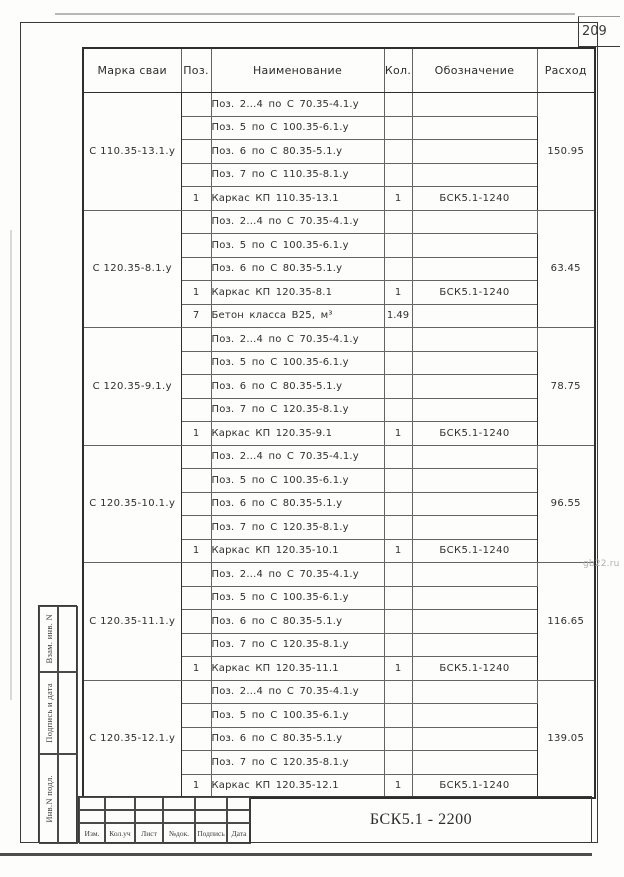 The width and height of the screenshot is (624, 877). I want to click on table-row: 7 Бетон класса В25, м³ 1.49, so click(339, 315).